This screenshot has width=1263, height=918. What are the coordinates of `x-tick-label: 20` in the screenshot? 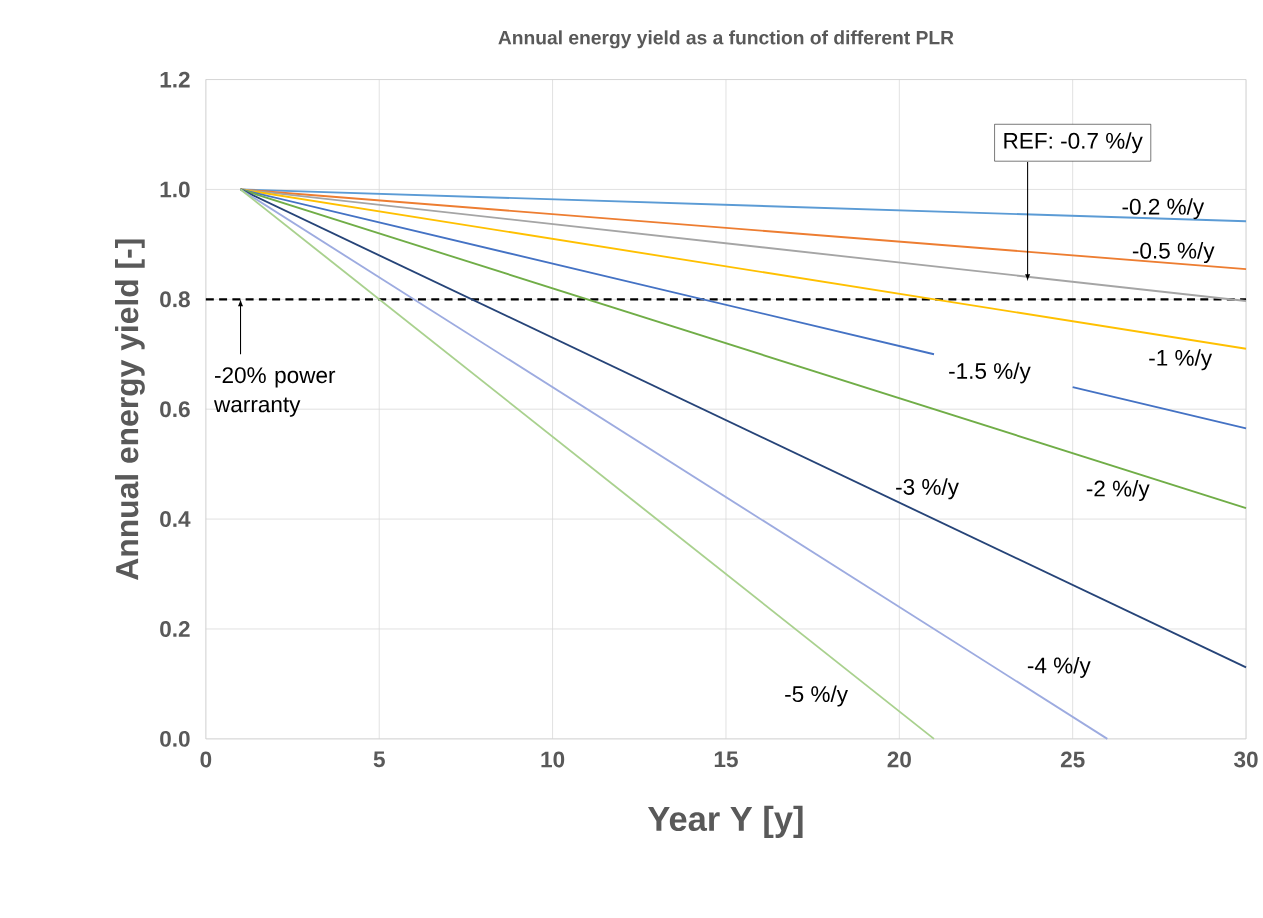 It's located at (899, 759).